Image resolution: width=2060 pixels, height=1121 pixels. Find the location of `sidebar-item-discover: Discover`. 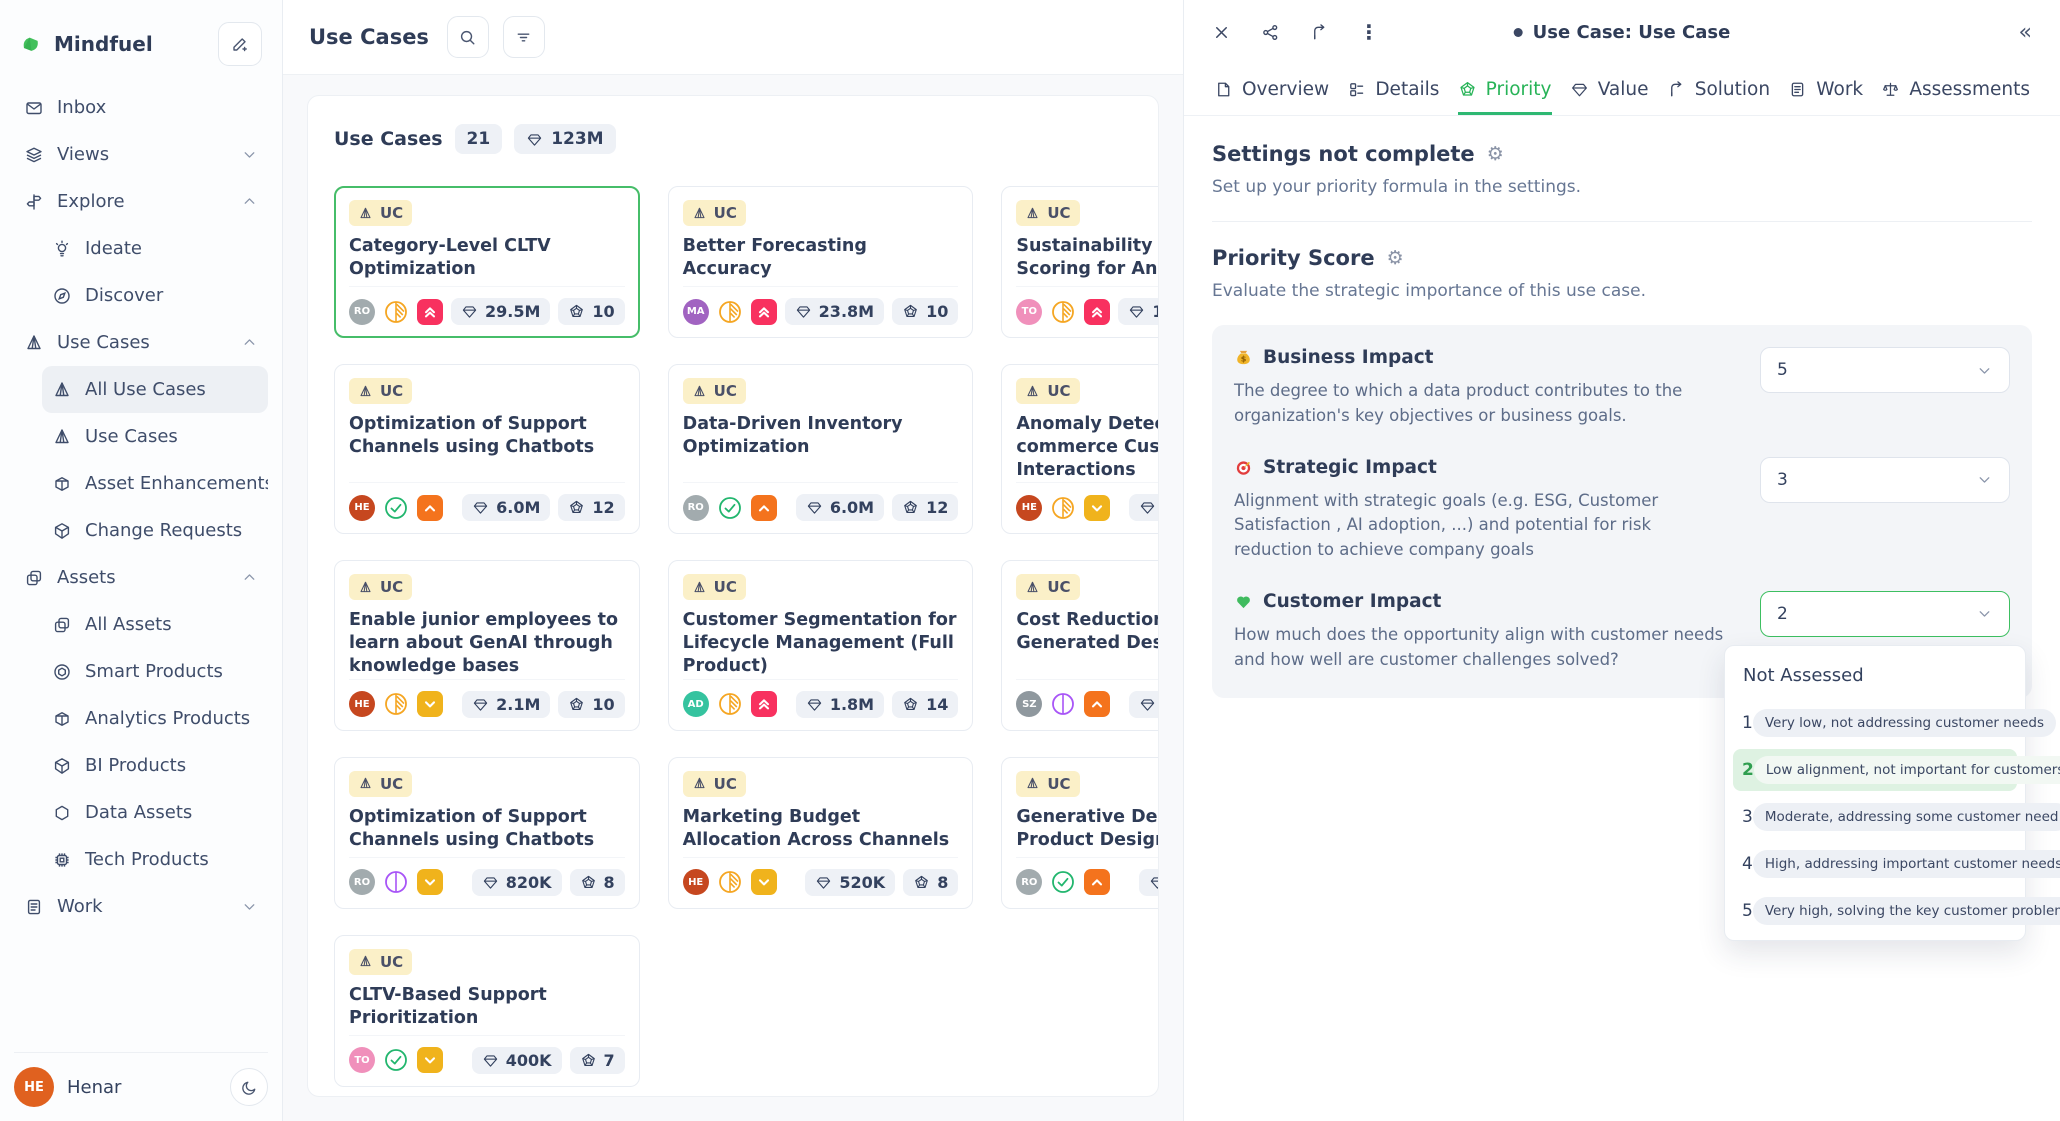

sidebar-item-discover: Discover is located at coordinates (155, 295).